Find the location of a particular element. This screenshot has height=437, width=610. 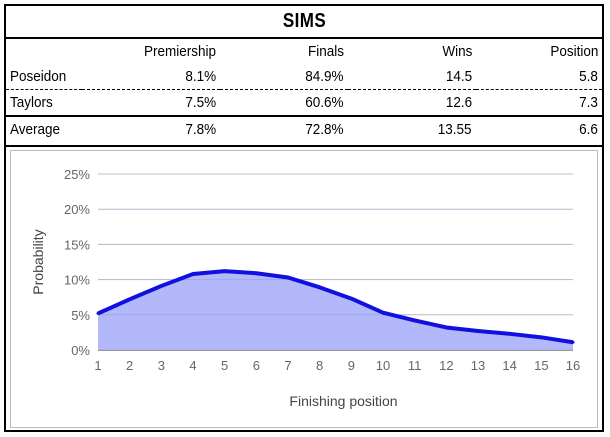

x-axis-label: Finishing position is located at coordinates (343, 401).